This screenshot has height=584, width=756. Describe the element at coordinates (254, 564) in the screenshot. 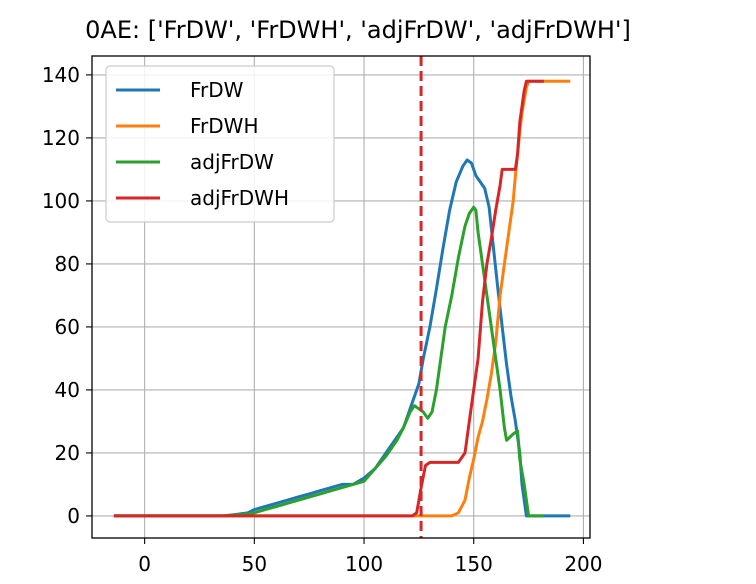

I see `x-tick-label: 50` at that location.